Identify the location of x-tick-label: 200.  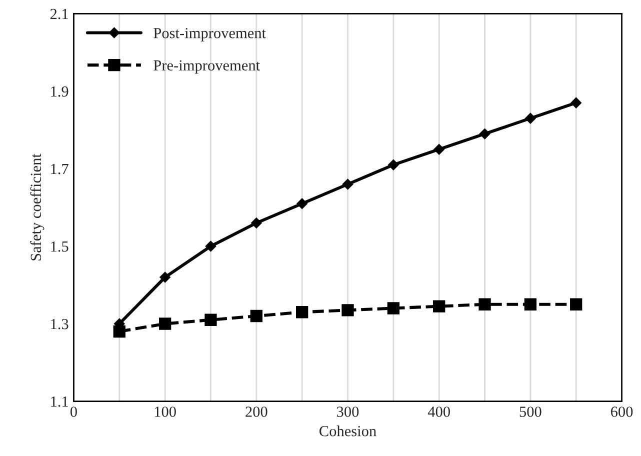
(257, 411).